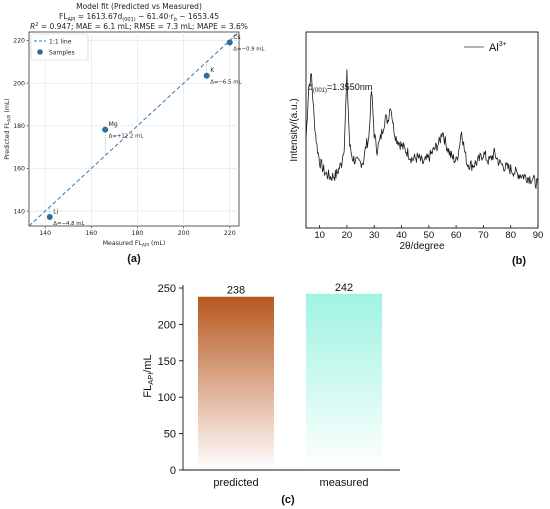 The image size is (550, 509). I want to click on legend-samples-swatch, so click(40, 52).